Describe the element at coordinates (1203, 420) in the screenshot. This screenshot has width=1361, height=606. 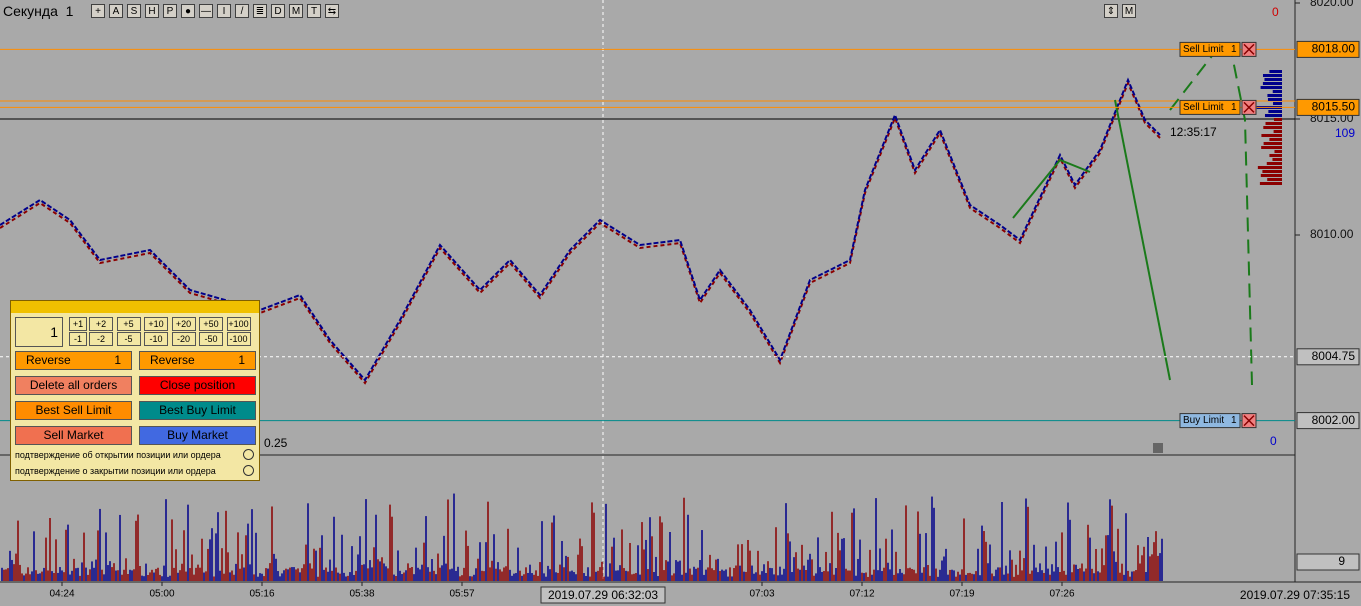
I see `order-type: Buy Limit` at that location.